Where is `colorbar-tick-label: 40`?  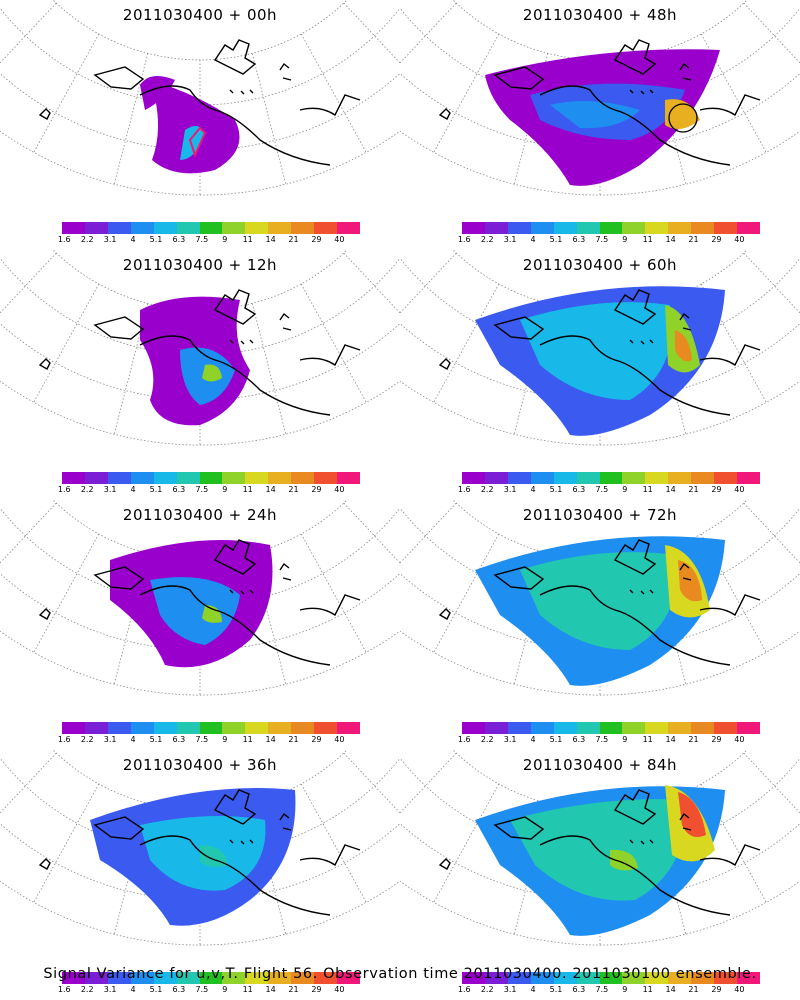 colorbar-tick-label: 40 is located at coordinates (339, 489).